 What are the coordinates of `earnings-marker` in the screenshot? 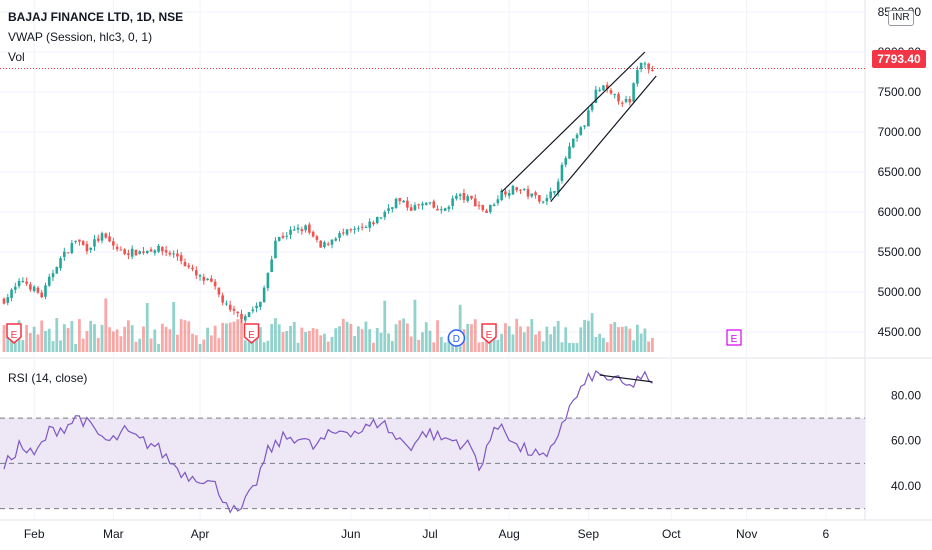 It's located at (489, 333).